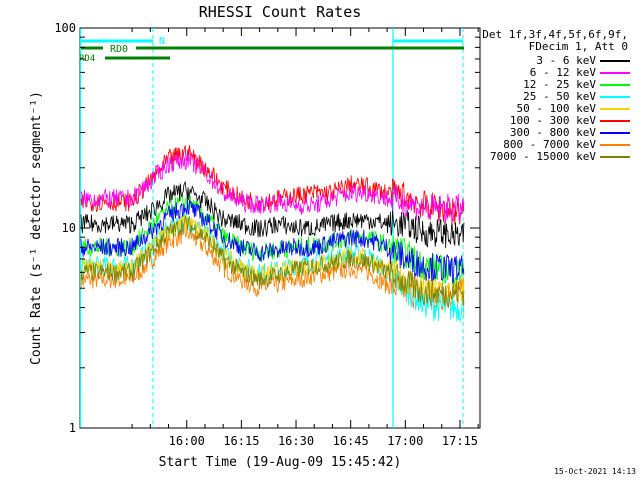 The height and width of the screenshot is (480, 640). I want to click on legend-label: 7000 - 15000 keV, so click(543, 156).